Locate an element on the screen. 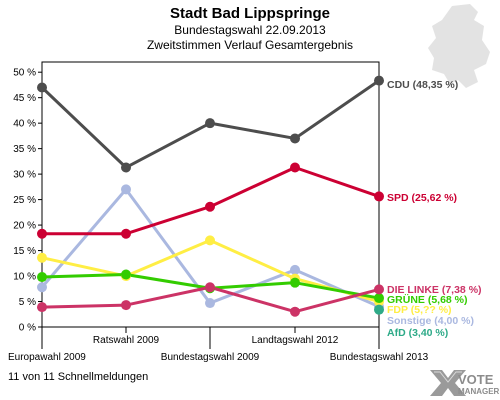  logo-manager-text: MANAGER is located at coordinates (479, 391).